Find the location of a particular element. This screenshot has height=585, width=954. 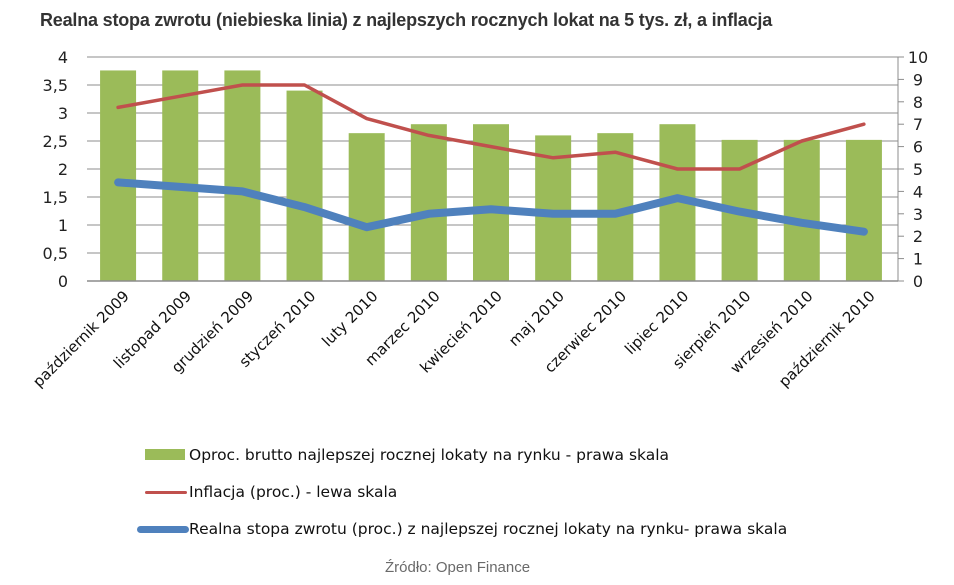

left-tick-label: 2 is located at coordinates (63, 169).